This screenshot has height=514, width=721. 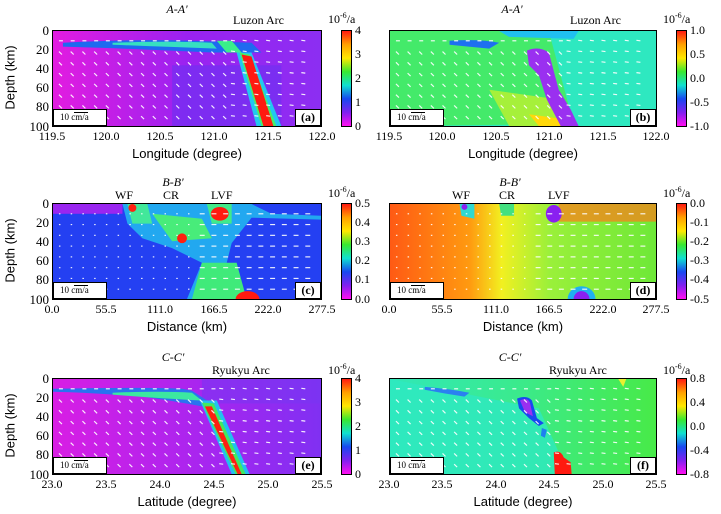 What do you see at coordinates (322, 309) in the screenshot?
I see `x-tick: 277.5` at bounding box center [322, 309].